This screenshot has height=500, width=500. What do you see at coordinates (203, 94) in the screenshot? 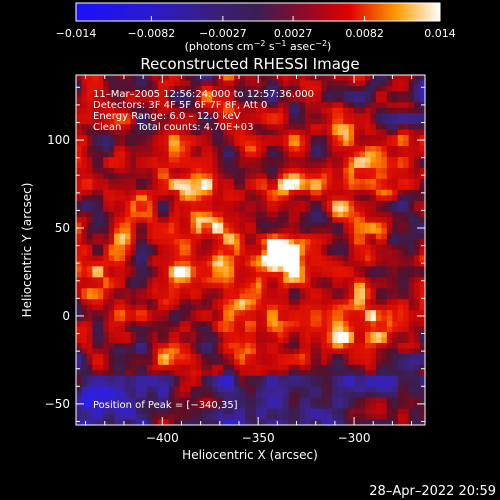
I see `annotation-time: 11–Mar–2005 12:56:24.000 to 12:57:36.000` at bounding box center [203, 94].